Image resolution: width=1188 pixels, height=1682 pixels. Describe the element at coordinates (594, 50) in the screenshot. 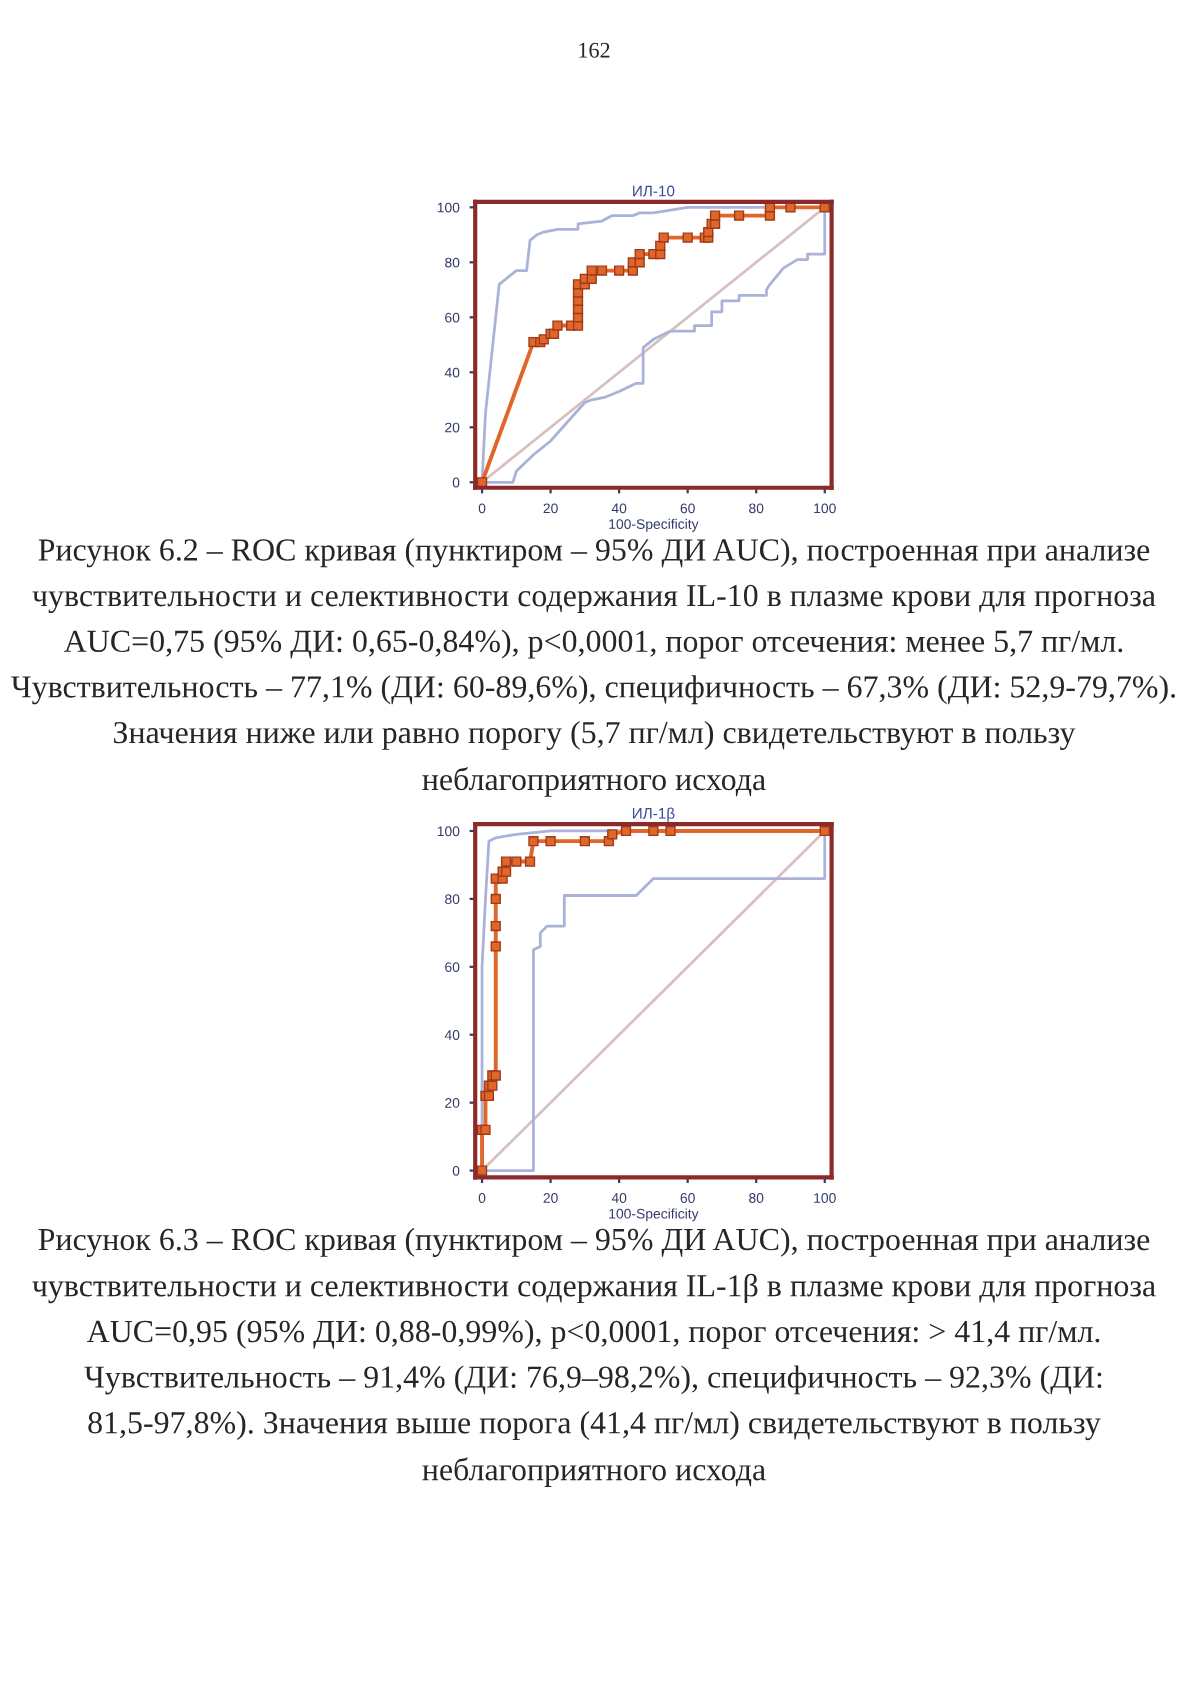

I see `text: 162` at that location.